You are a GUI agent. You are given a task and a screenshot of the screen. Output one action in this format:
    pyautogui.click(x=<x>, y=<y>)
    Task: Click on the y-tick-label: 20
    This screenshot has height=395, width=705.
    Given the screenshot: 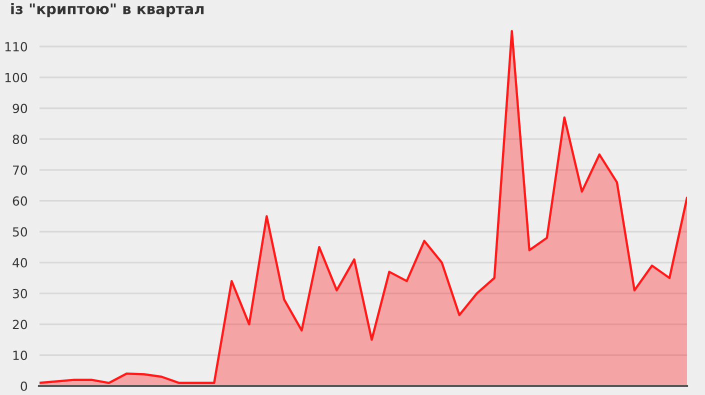 What is the action you would take?
    pyautogui.click(x=20, y=325)
    